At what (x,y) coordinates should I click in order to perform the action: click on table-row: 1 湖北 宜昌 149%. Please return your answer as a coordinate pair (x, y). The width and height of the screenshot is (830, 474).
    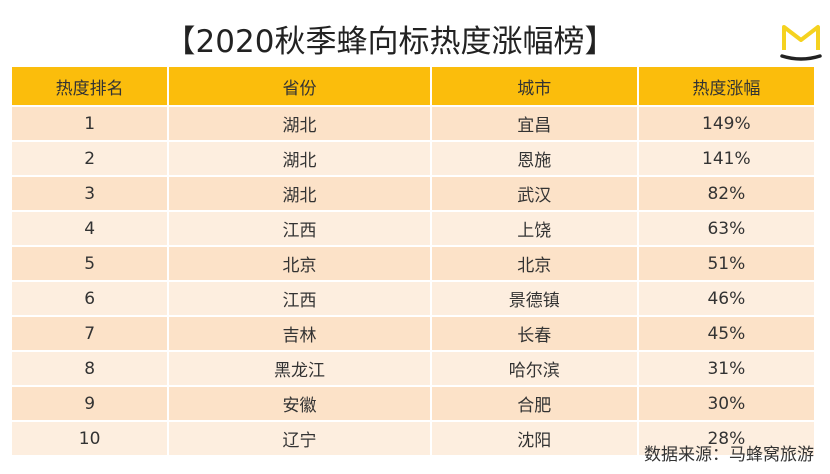
    Looking at the image, I should click on (413, 123).